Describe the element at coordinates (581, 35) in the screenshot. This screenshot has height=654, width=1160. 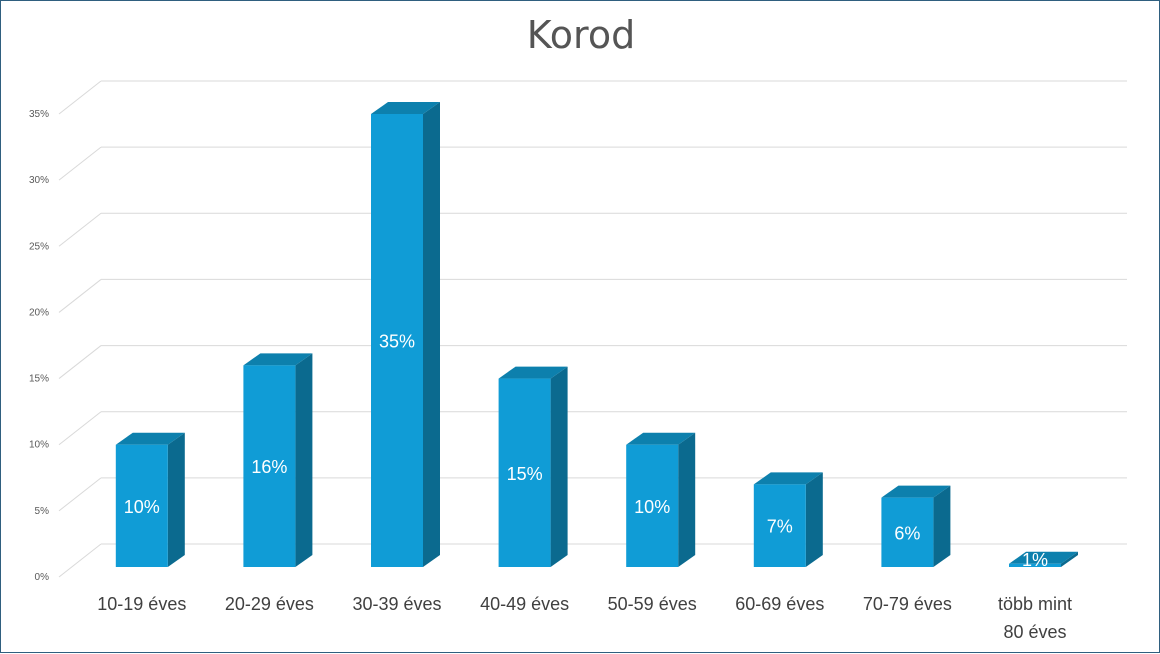
I see `chart-title: Korod` at that location.